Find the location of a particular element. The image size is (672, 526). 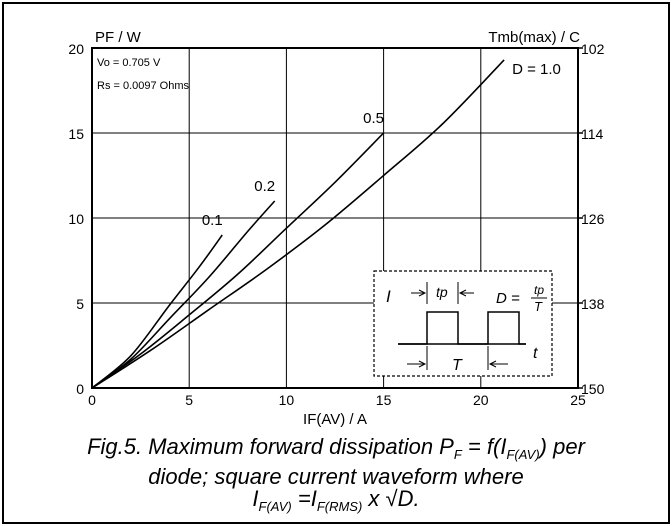

x-tick-label-0: 0 is located at coordinates (92, 400).